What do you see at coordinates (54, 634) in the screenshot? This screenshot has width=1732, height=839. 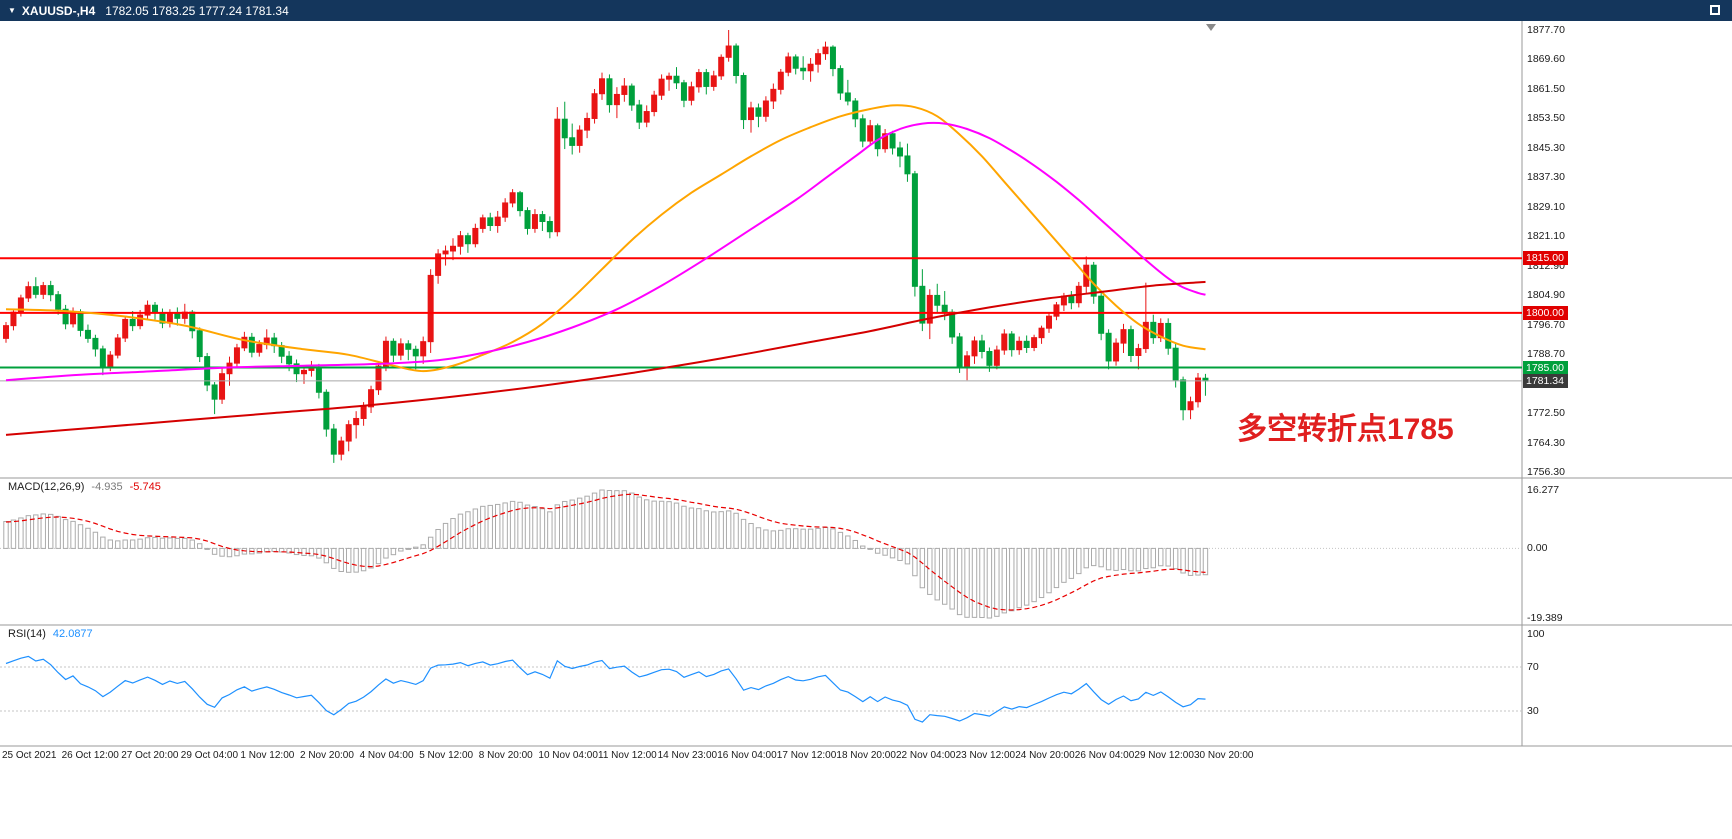 I see `rsi-indicator-label: RSI(14) 42.0877` at bounding box center [54, 634].